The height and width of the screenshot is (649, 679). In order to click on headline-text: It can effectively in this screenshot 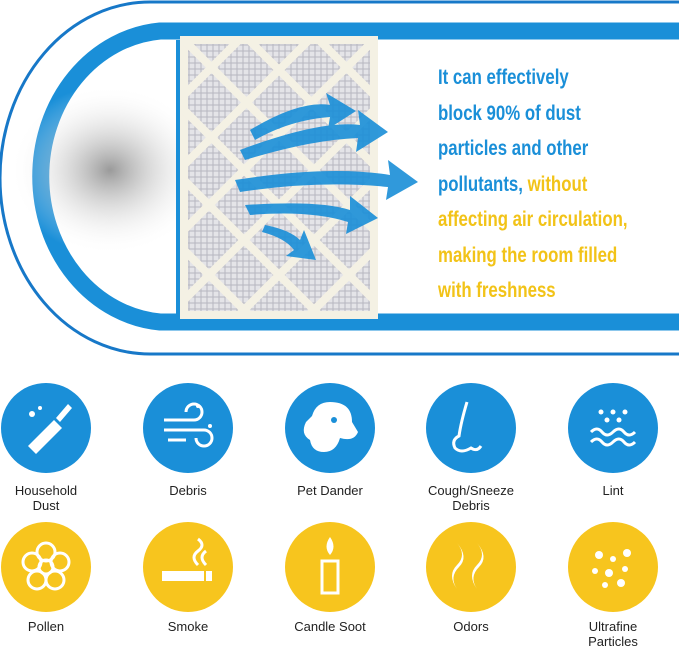, I will do `click(503, 77)`.